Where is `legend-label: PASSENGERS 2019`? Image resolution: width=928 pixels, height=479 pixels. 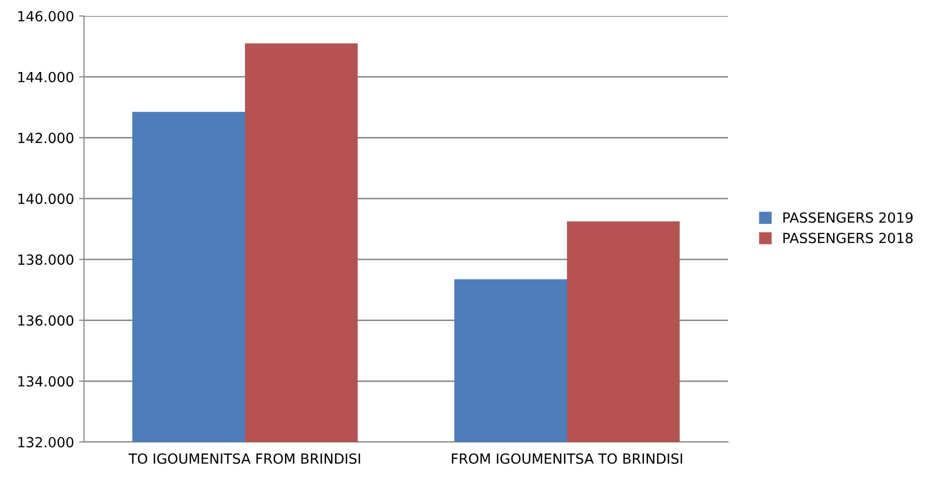
legend-label: PASSENGERS 2019 is located at coordinates (848, 217).